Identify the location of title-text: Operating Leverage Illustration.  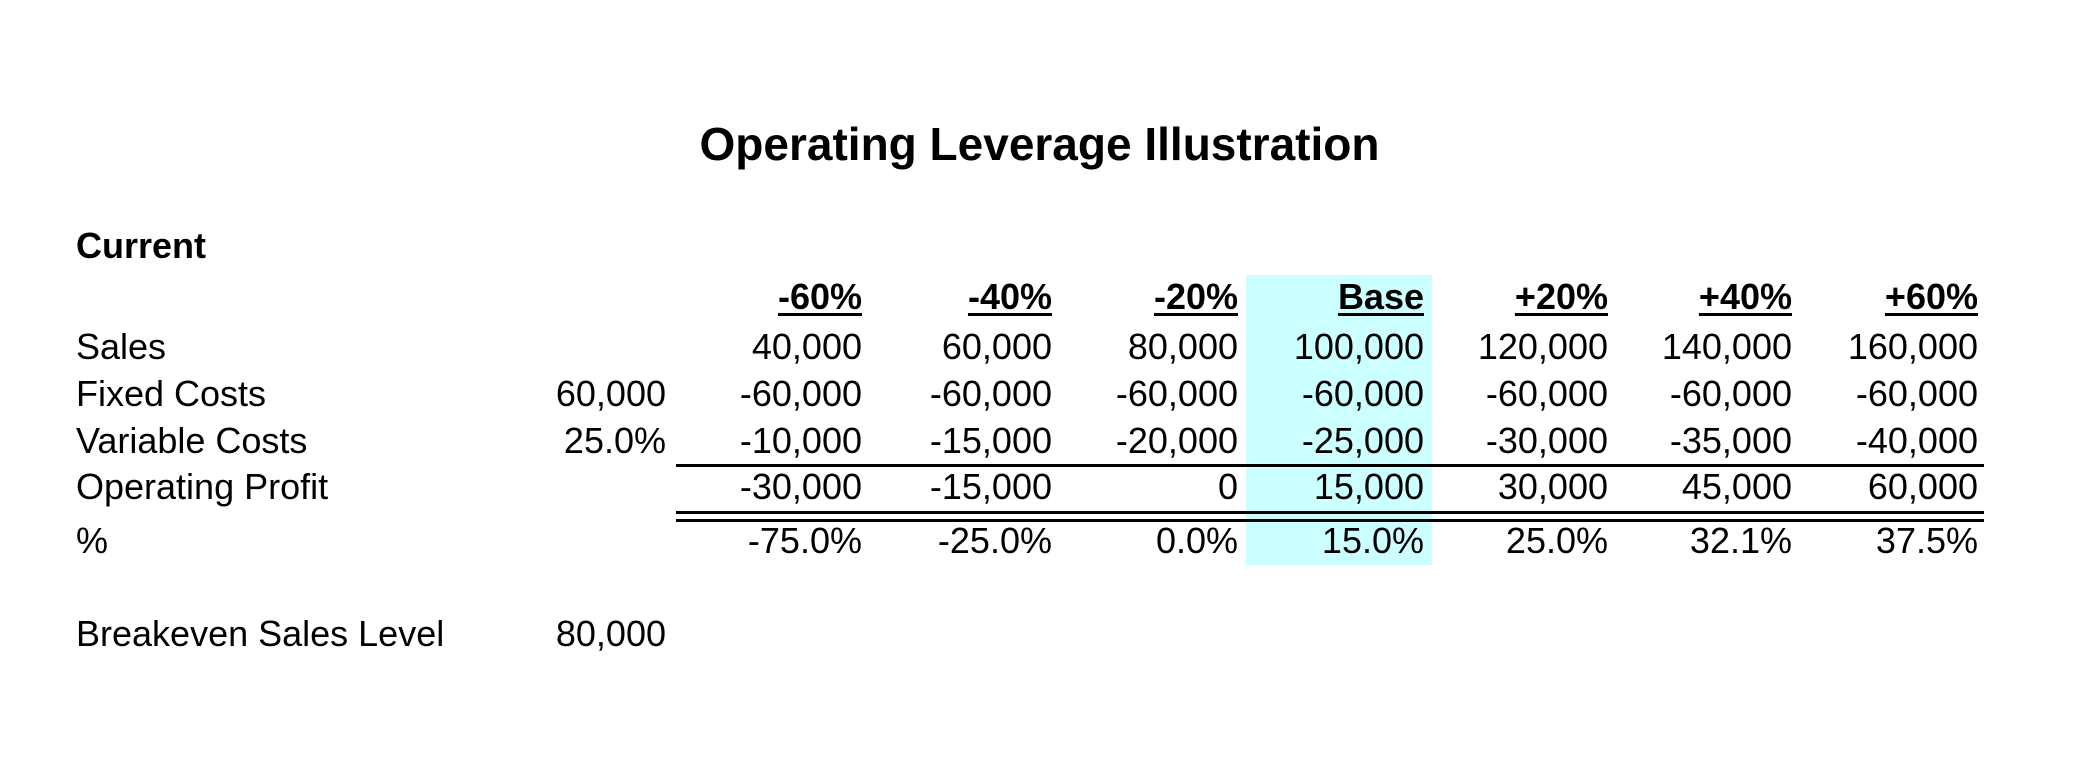
(1039, 144).